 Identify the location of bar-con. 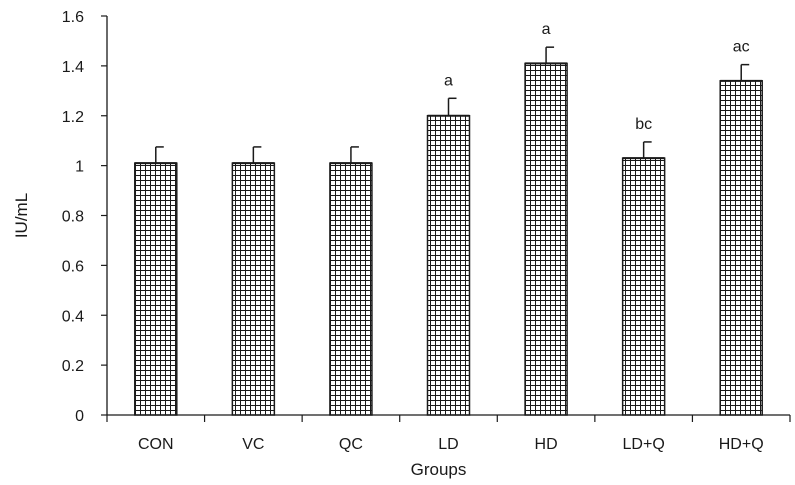
(156, 289).